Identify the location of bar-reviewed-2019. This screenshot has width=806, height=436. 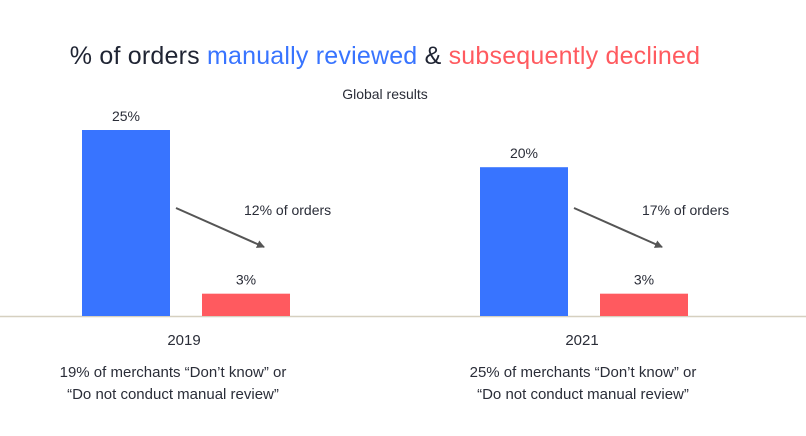
(126, 223).